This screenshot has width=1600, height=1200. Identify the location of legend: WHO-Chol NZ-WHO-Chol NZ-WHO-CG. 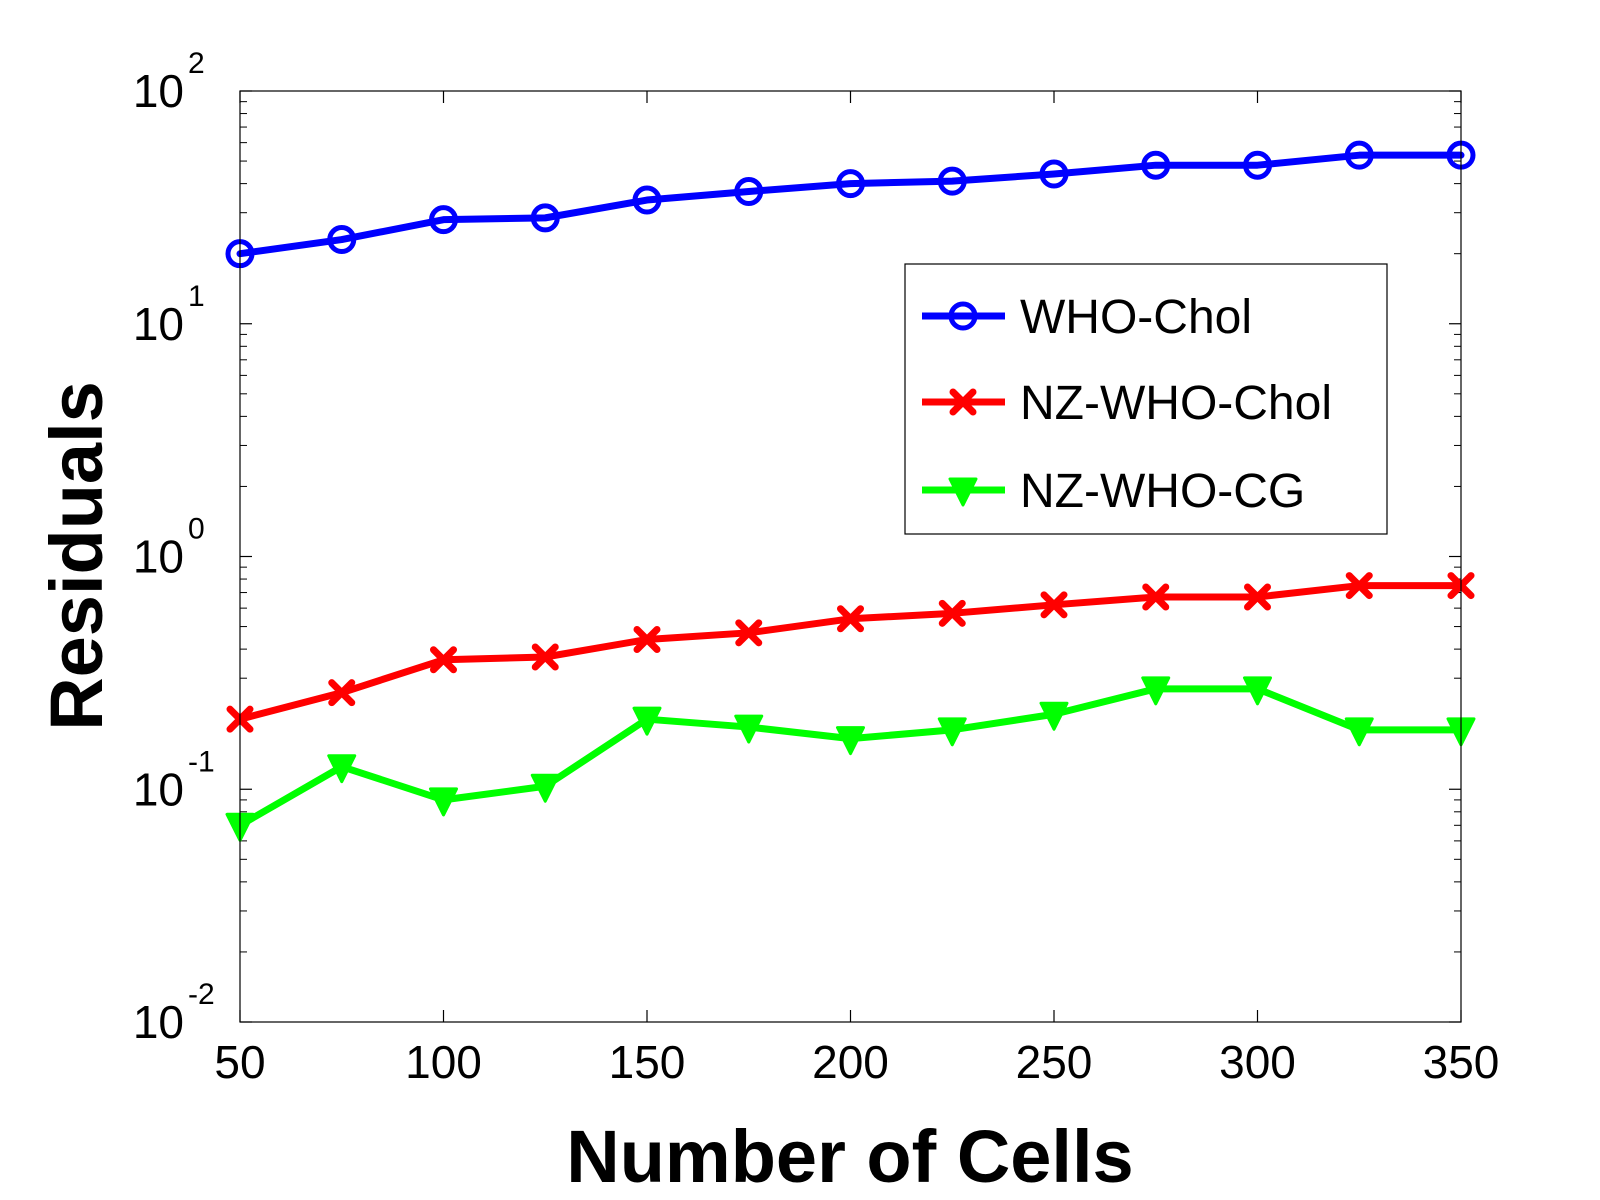
(1146, 399).